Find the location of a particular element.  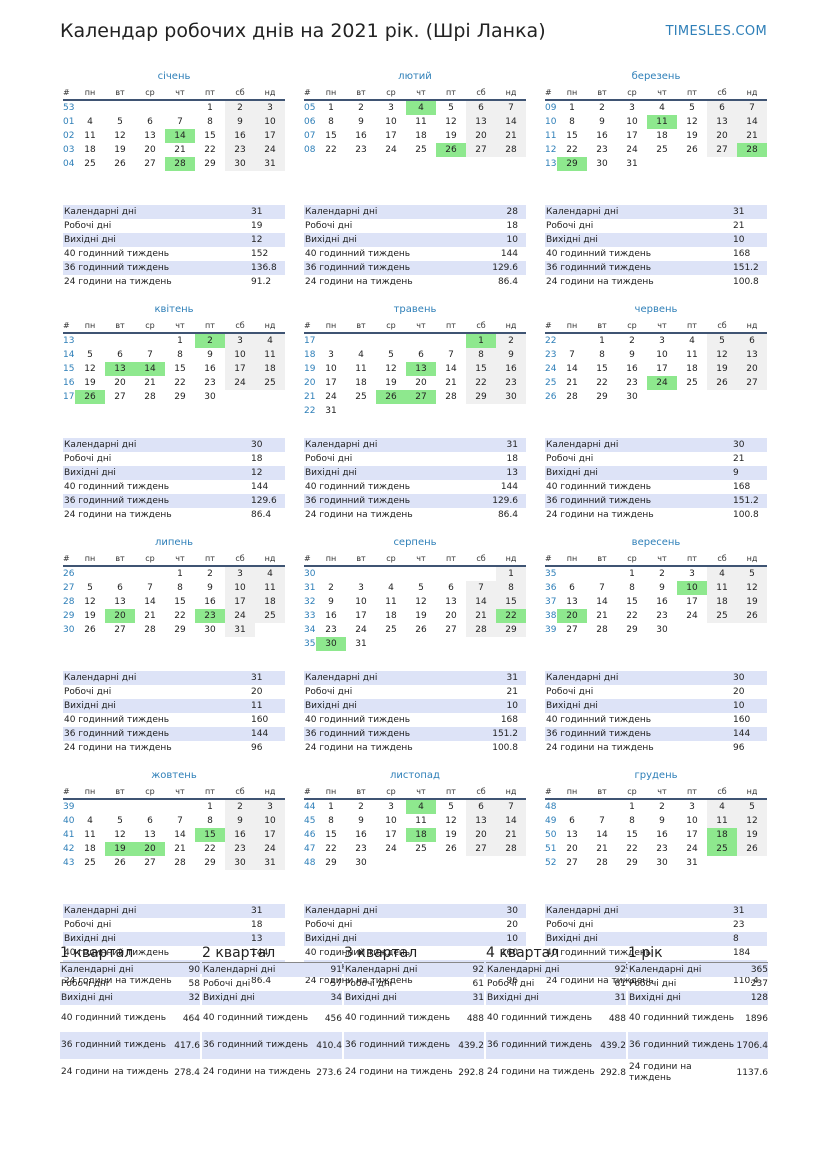

day-cell: 30 is located at coordinates (240, 164).